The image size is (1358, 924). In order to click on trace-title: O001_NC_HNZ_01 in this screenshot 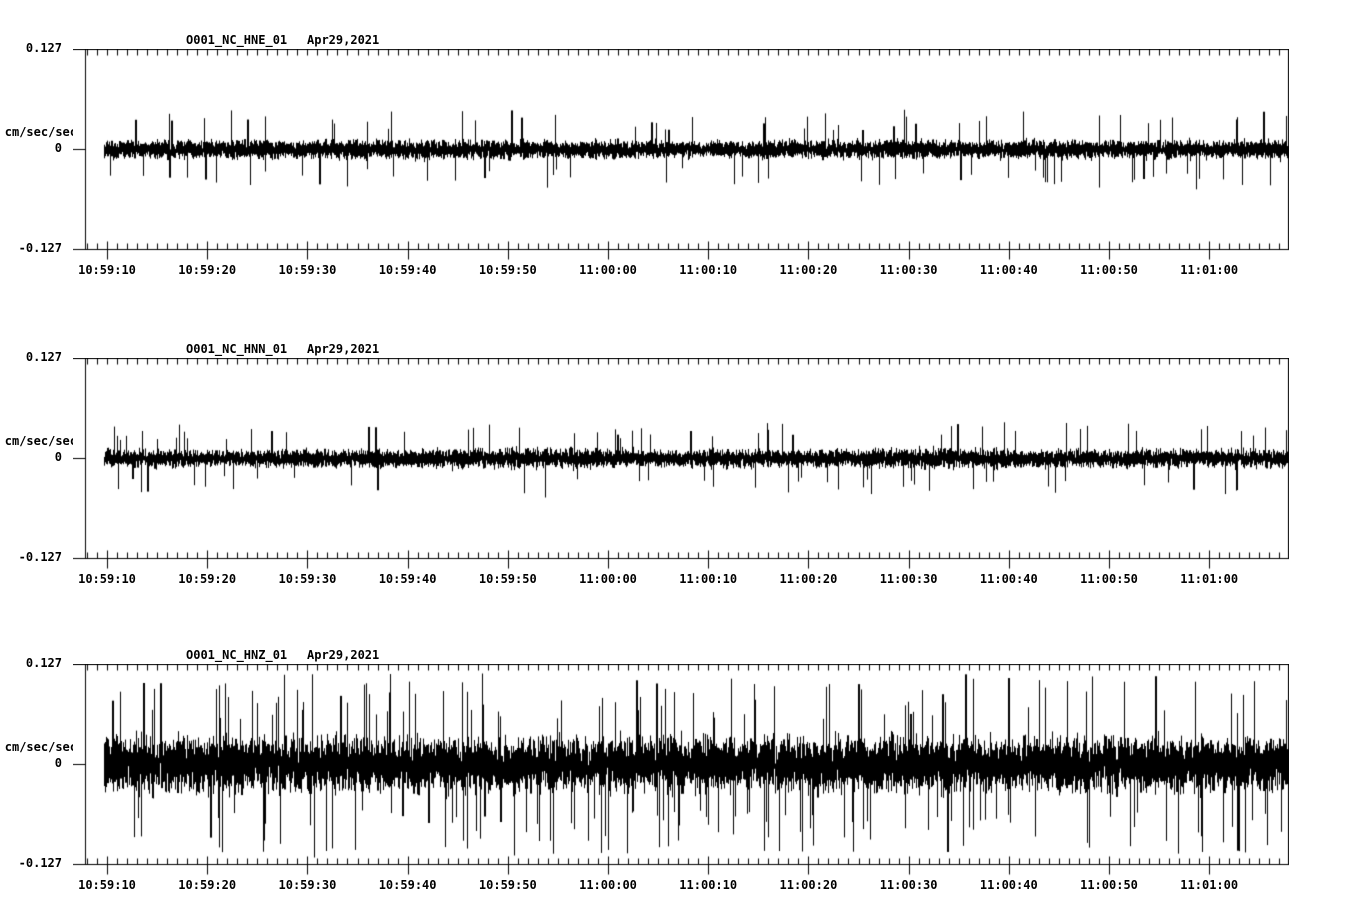, I will do `click(237, 655)`.